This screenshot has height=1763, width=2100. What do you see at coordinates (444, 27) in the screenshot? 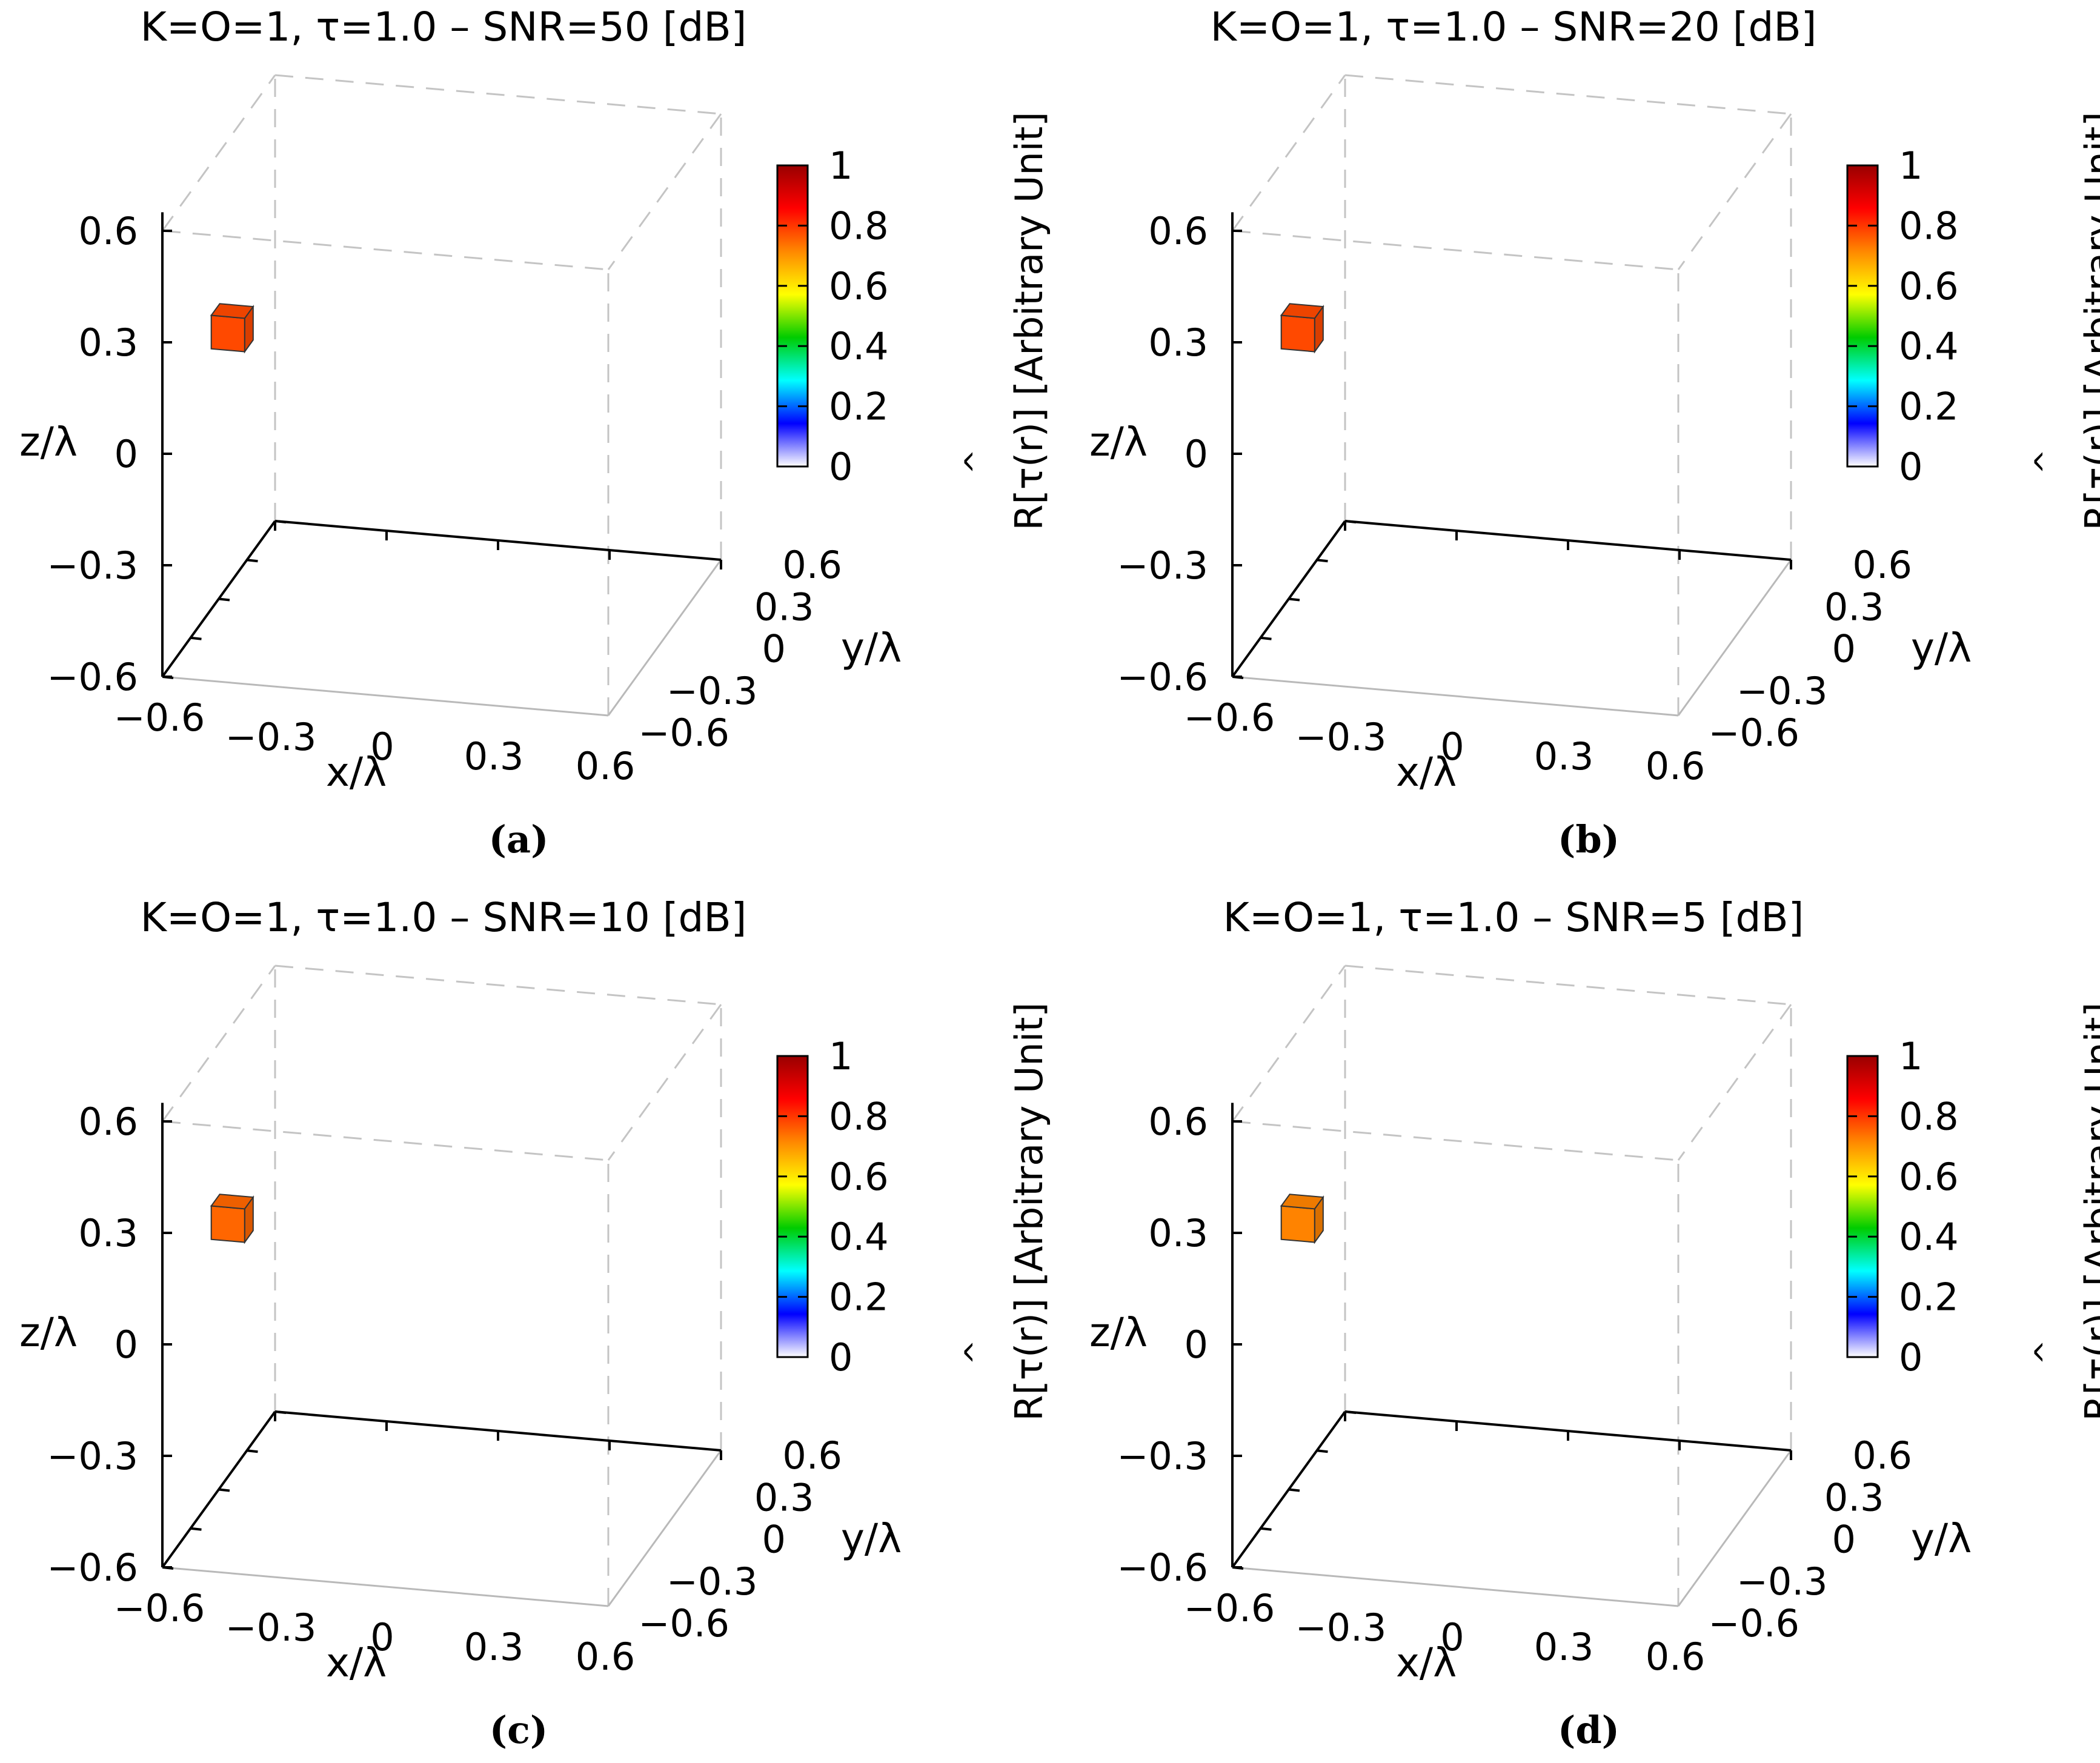
I see `chart-title: K=O=1, τ=1.0 – SNR=50 [dB]` at bounding box center [444, 27].